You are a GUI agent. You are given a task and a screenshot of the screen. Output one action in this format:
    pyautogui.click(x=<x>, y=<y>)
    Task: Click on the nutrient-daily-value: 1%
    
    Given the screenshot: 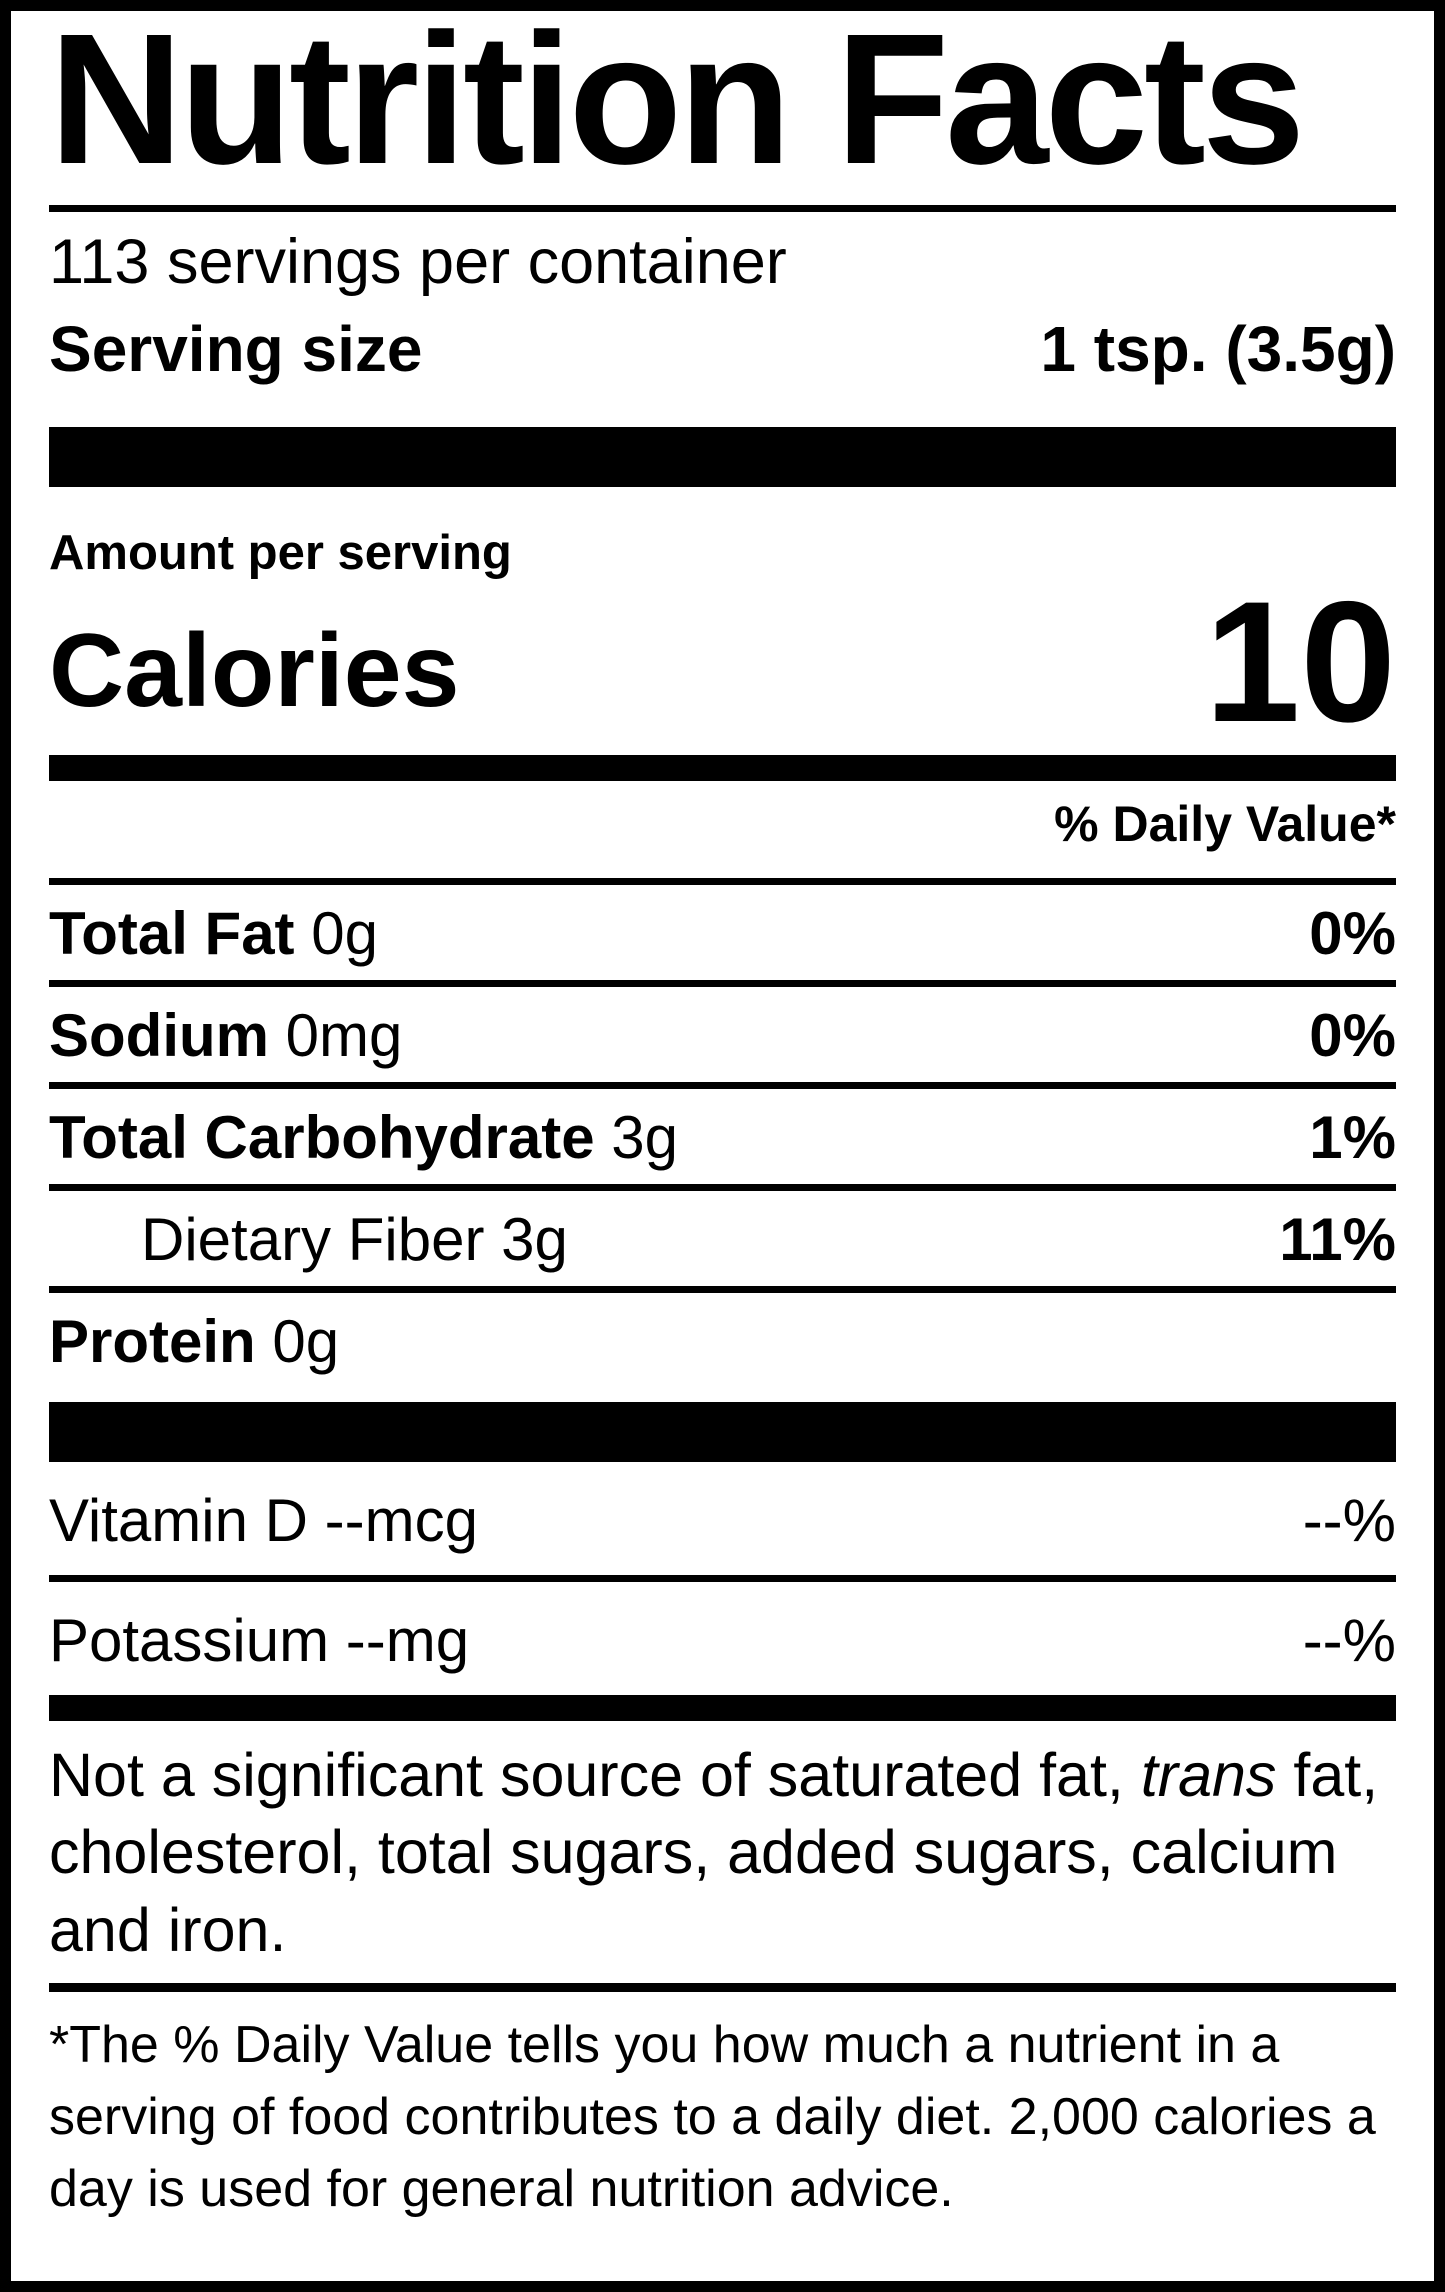 What is the action you would take?
    pyautogui.click(x=1352, y=1137)
    